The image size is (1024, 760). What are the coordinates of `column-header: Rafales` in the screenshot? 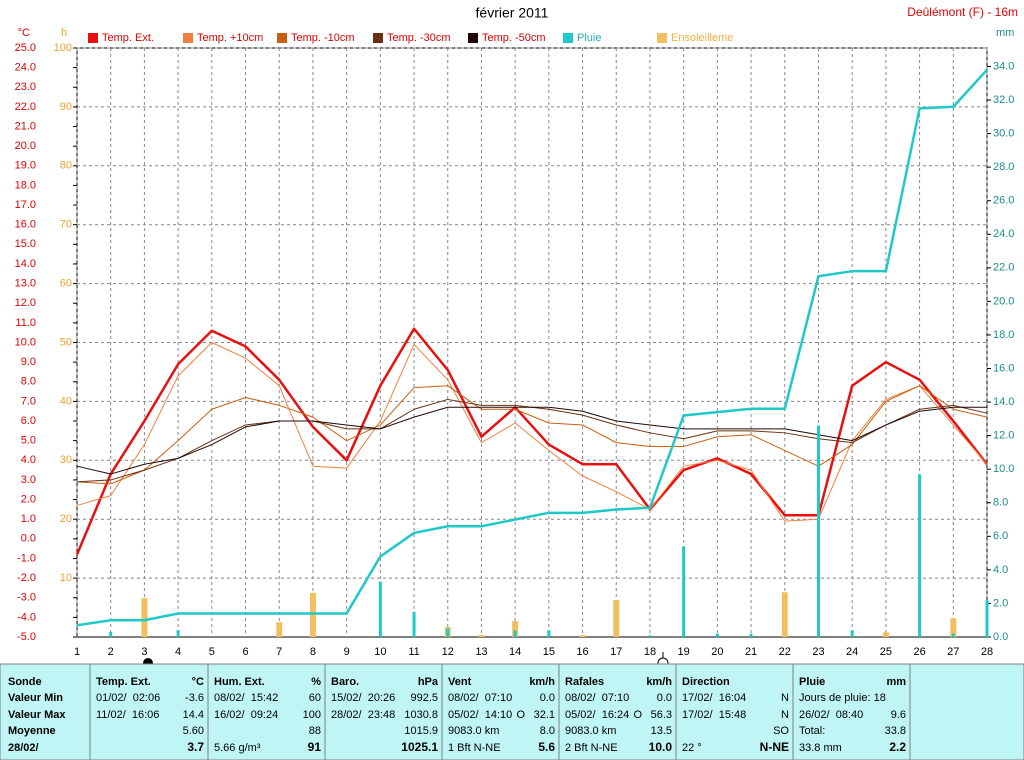 It's located at (584, 682).